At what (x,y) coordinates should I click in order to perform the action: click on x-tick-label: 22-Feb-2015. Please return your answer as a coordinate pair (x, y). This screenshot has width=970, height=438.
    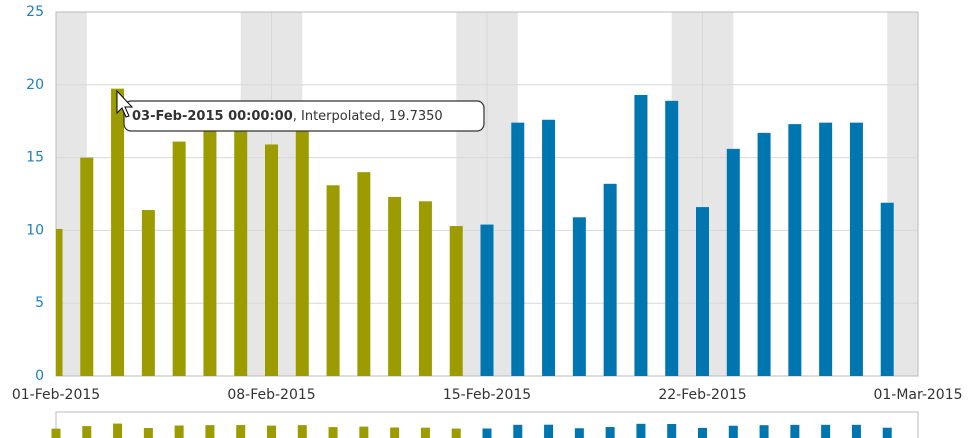
    Looking at the image, I should click on (702, 395).